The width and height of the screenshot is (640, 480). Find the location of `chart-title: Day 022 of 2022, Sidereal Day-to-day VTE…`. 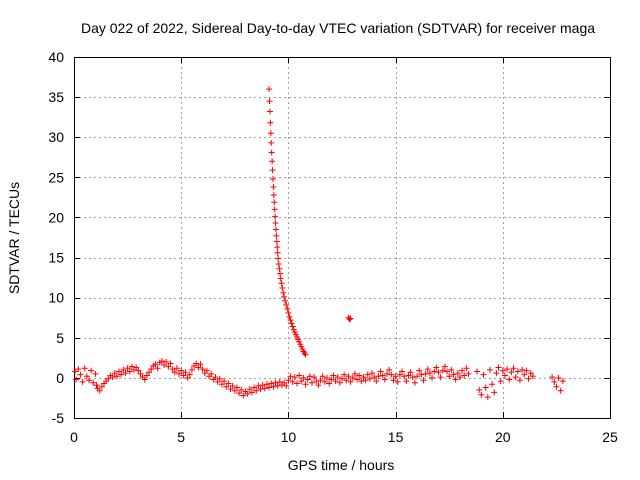

chart-title: Day 022 of 2022, Sidereal Day-to-day VTE… is located at coordinates (338, 28).